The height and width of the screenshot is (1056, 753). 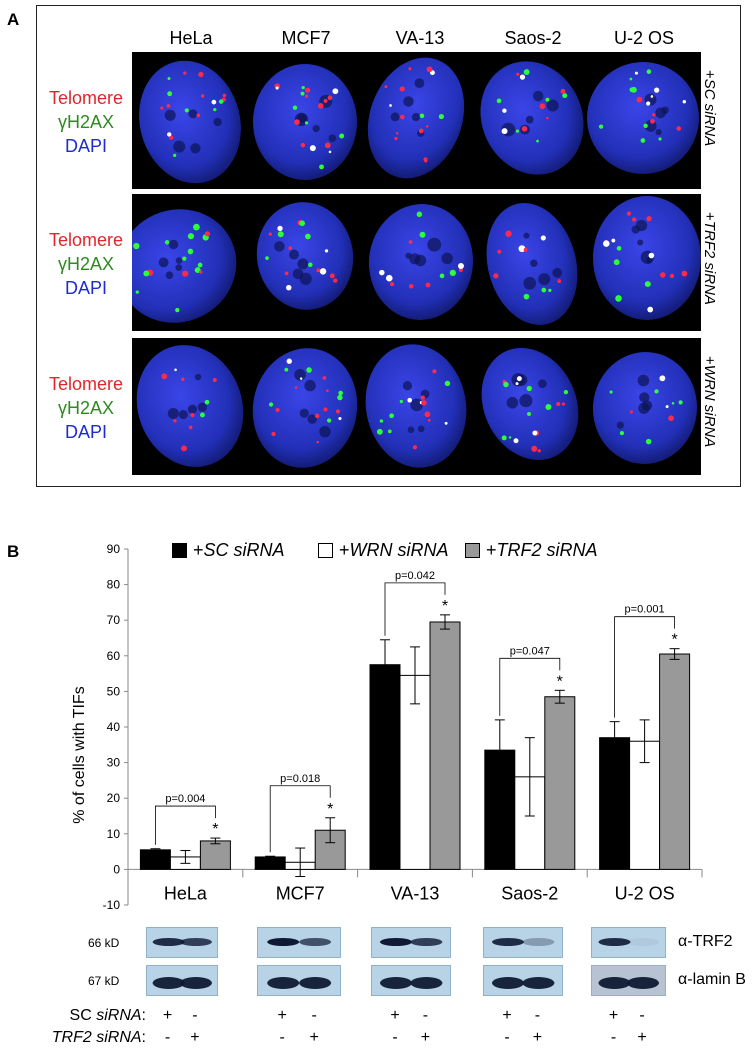 I want to click on category-label: MCF7, so click(x=300, y=893).